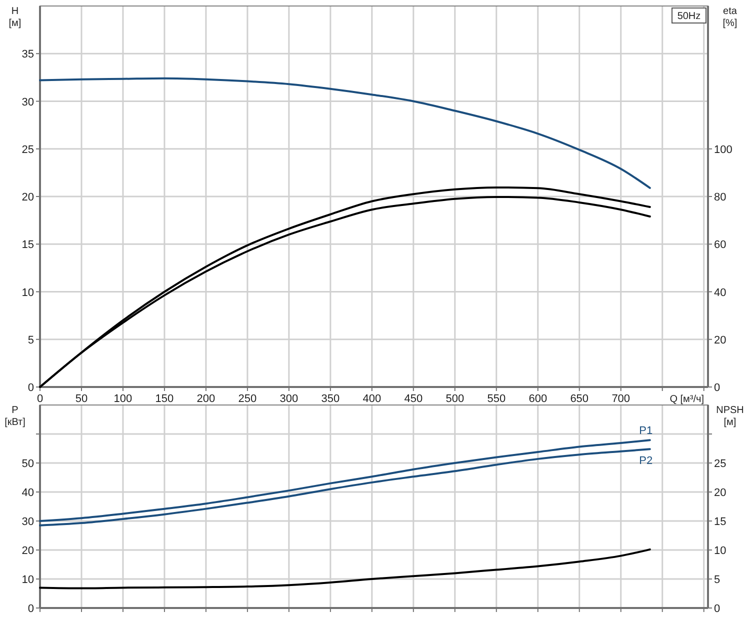 Image resolution: width=753 pixels, height=619 pixels. What do you see at coordinates (720, 551) in the screenshot?
I see `y2-tick-label: 10` at bounding box center [720, 551].